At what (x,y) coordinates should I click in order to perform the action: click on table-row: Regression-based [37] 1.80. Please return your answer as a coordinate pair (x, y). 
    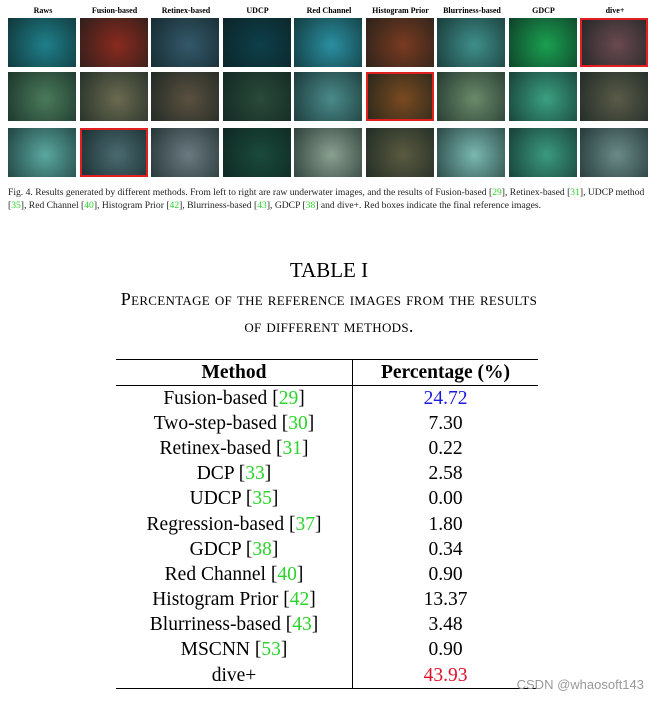
    Looking at the image, I should click on (327, 524).